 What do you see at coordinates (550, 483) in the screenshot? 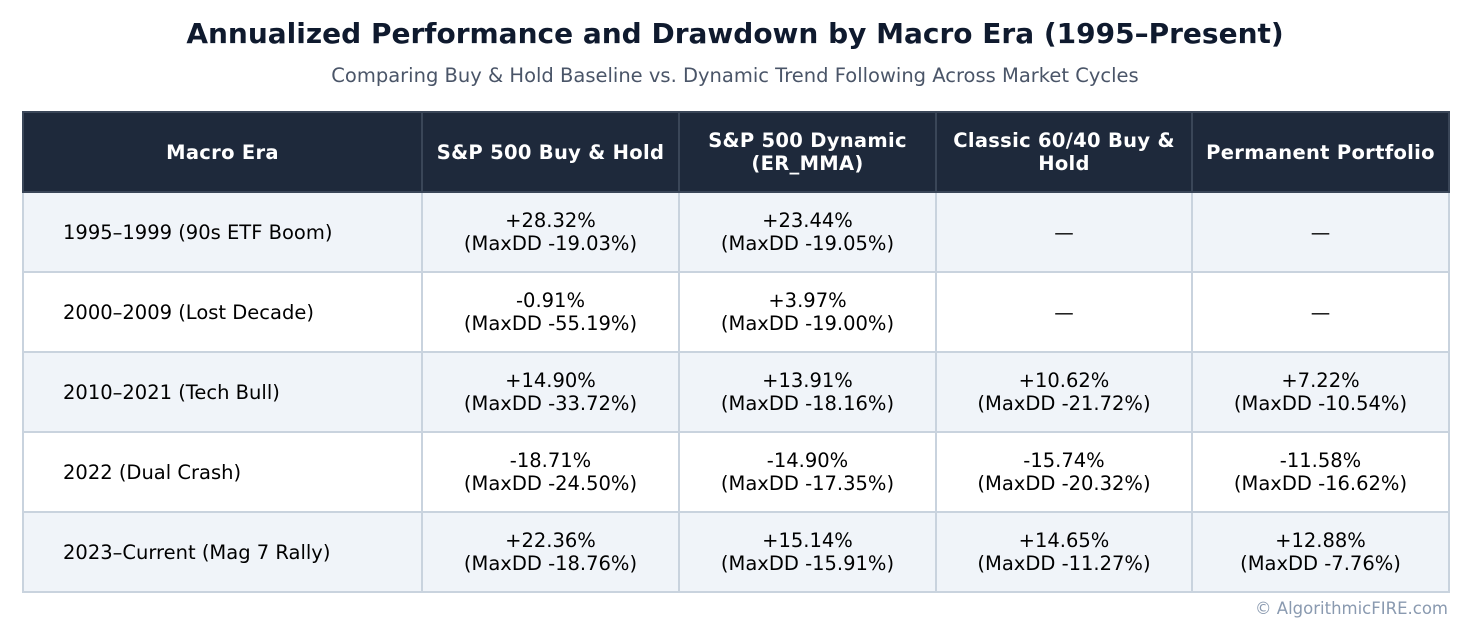
I see `max-drawdown: (MaxDD -24.50%)` at bounding box center [550, 483].